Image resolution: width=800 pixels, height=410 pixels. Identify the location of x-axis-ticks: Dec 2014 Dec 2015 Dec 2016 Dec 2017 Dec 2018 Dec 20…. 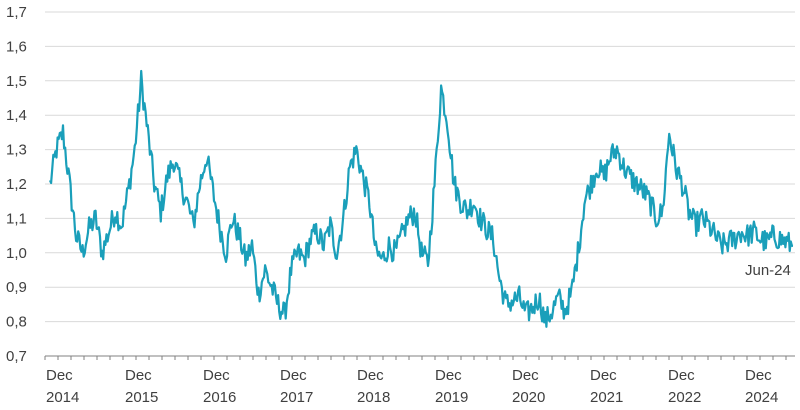
(415, 381).